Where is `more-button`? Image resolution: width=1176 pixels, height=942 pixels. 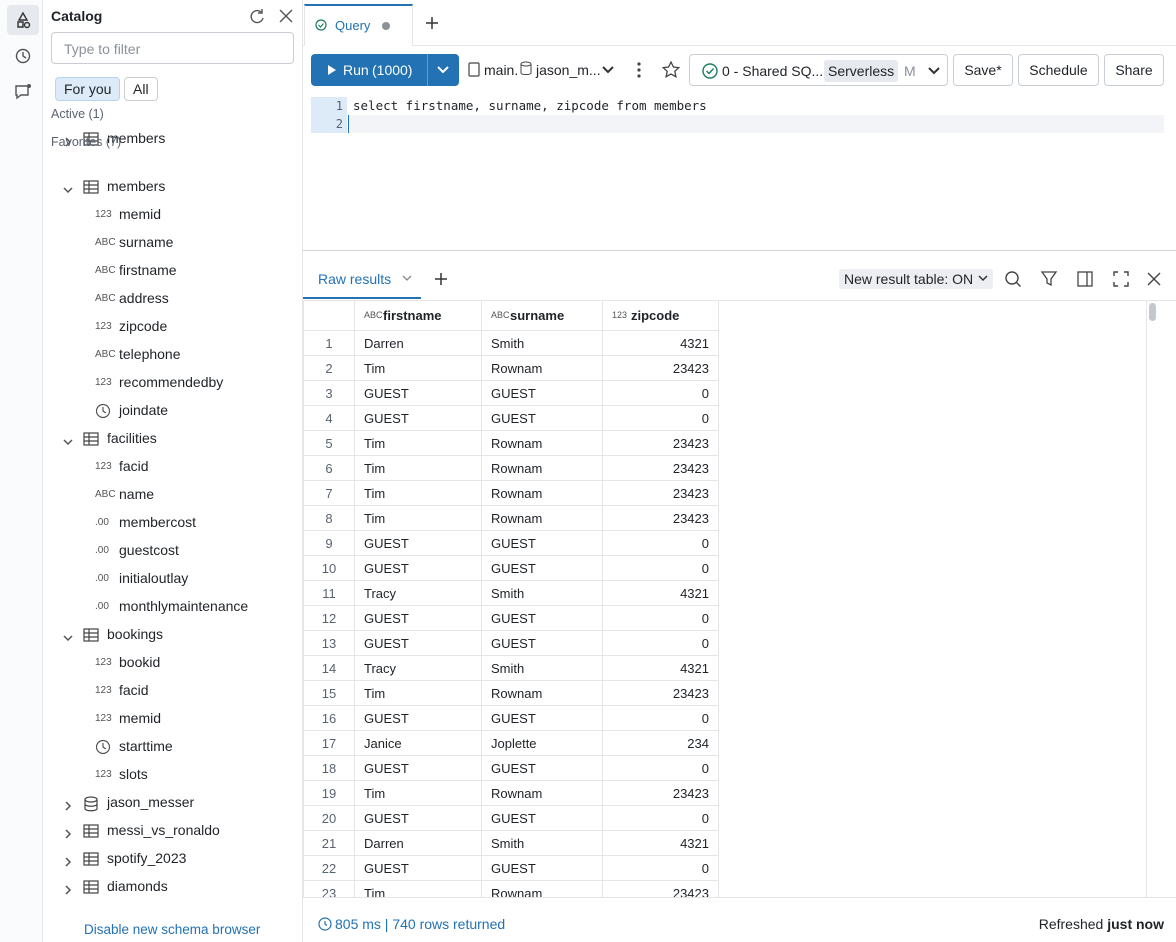
more-button is located at coordinates (639, 70).